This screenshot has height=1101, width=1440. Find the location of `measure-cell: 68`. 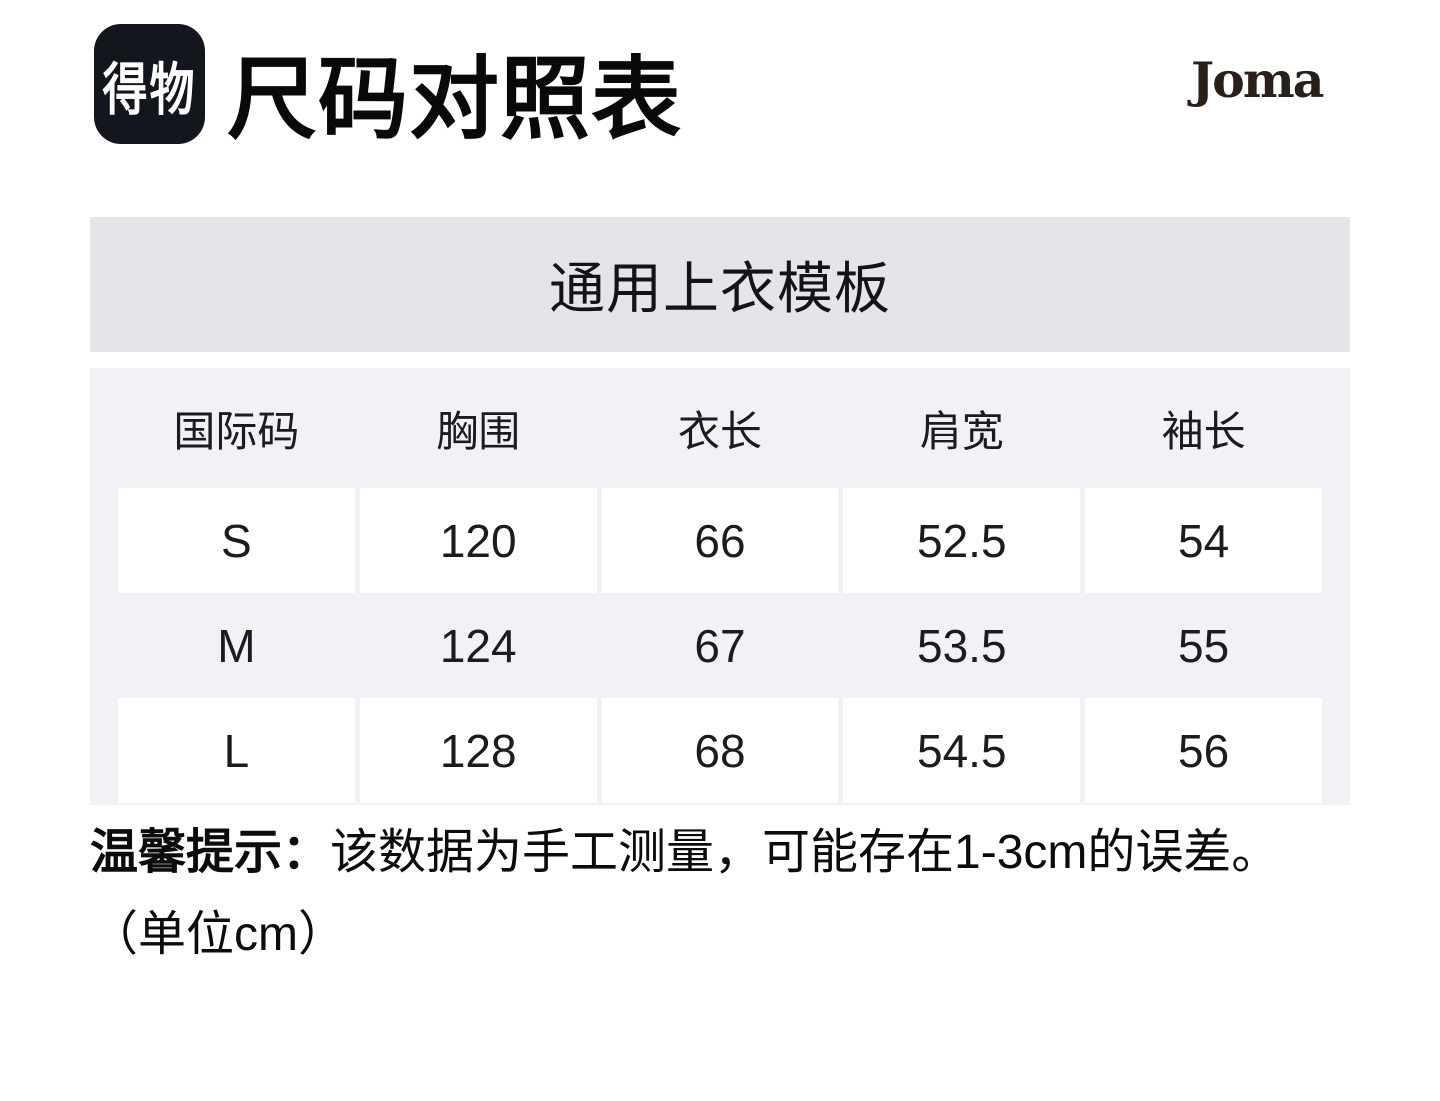

measure-cell: 68 is located at coordinates (720, 750).